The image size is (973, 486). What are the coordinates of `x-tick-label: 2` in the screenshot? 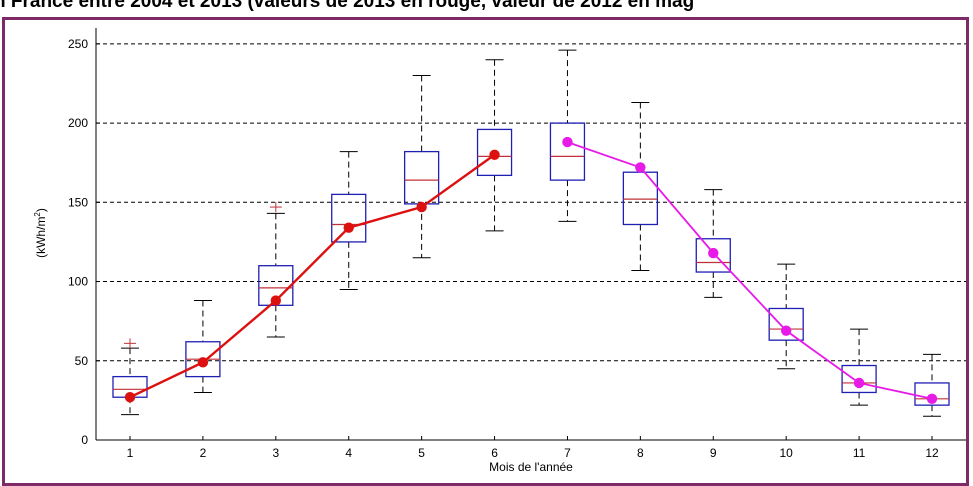 It's located at (203, 453).